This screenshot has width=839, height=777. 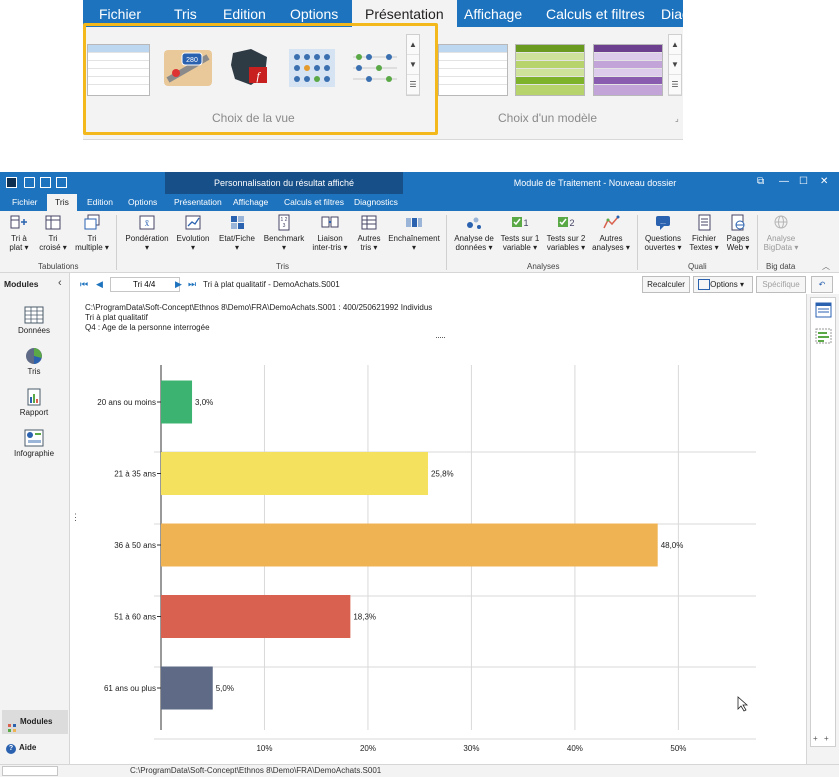 What do you see at coordinates (253, 118) in the screenshot?
I see `choix-de-la-vue-label: Choix de la vue` at bounding box center [253, 118].